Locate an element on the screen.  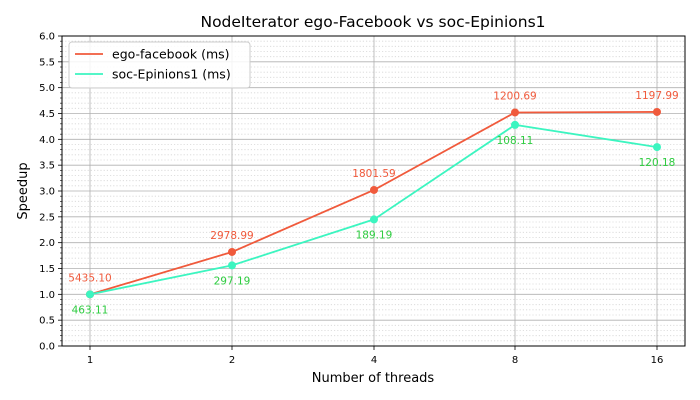
legend-box is located at coordinates (159, 65).